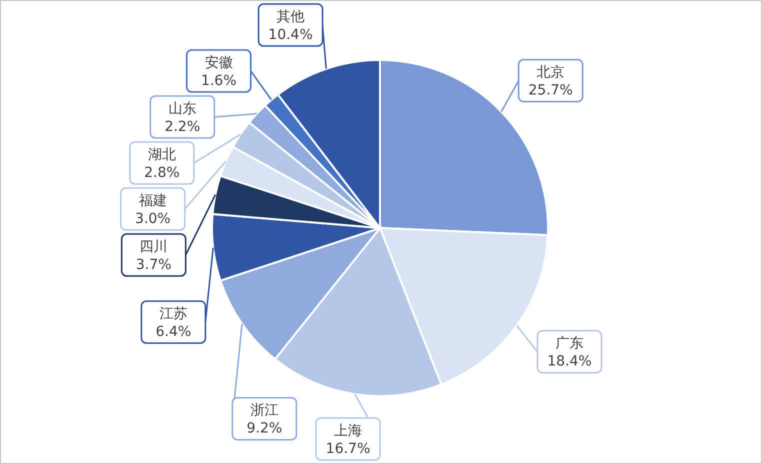 The image size is (762, 464). I want to click on data-label: 25.7%, so click(550, 90).